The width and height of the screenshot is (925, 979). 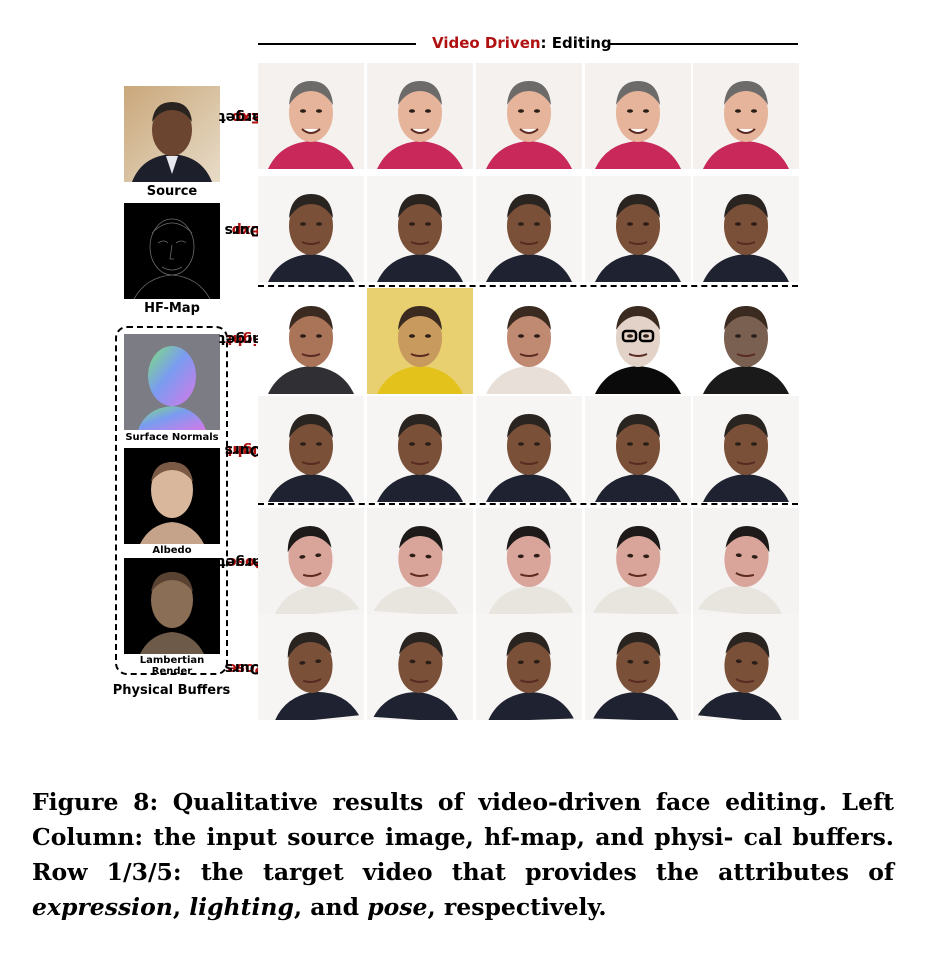 I want to click on caption-em-pose: pose, so click(x=397, y=907).